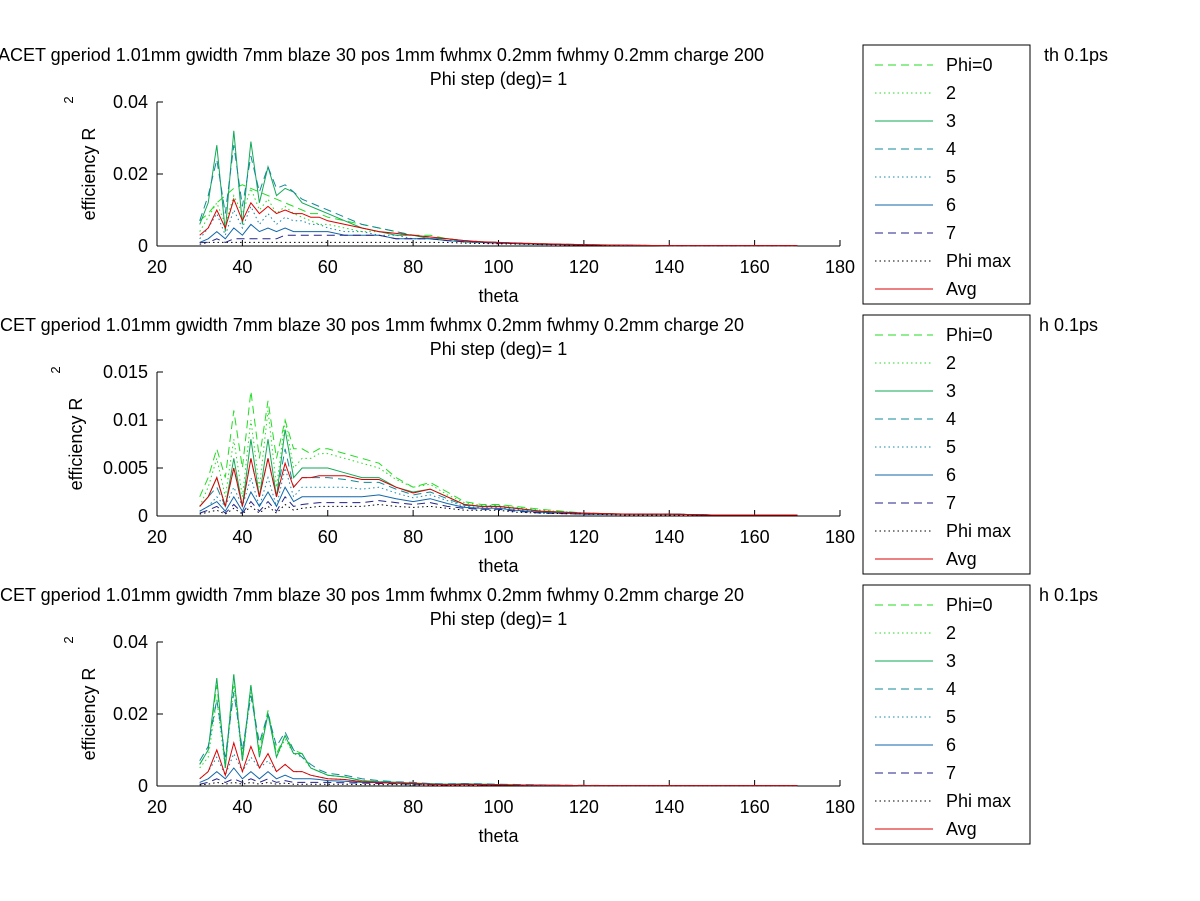 This screenshot has height=901, width=1200. What do you see at coordinates (125, 468) in the screenshot?
I see `y-tick-label: 0.005` at bounding box center [125, 468].